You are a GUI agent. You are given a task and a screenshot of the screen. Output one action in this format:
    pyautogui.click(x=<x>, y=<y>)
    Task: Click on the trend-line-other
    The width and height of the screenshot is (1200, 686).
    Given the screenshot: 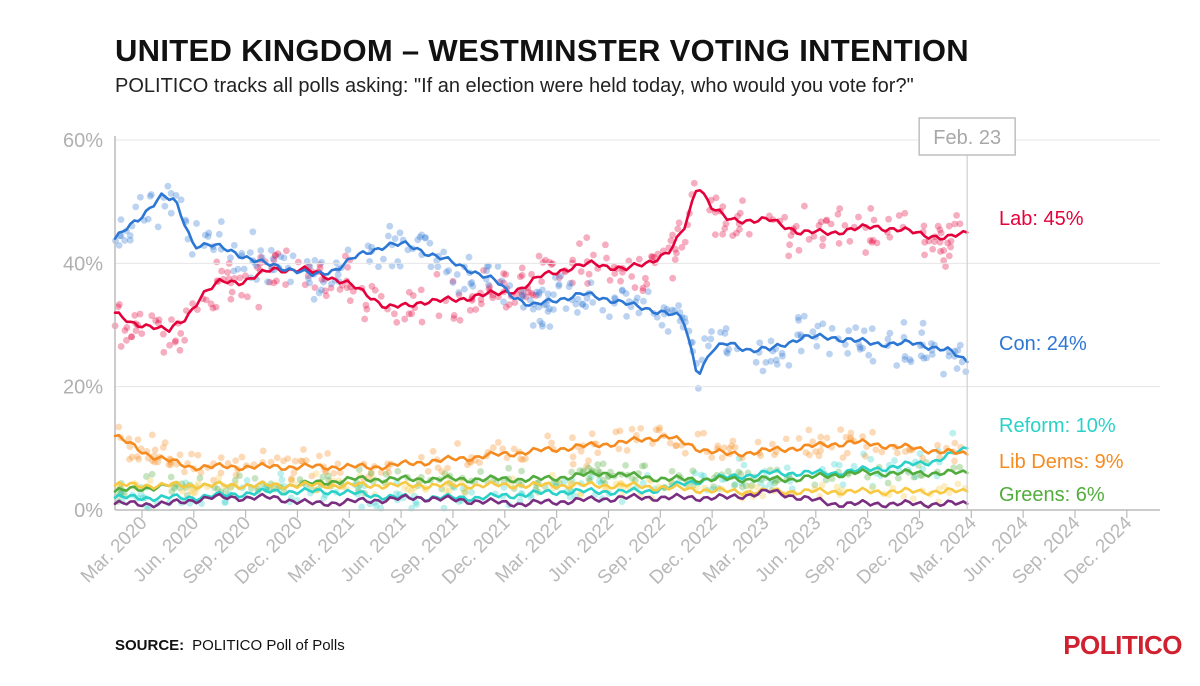 What is the action you would take?
    pyautogui.click(x=541, y=498)
    